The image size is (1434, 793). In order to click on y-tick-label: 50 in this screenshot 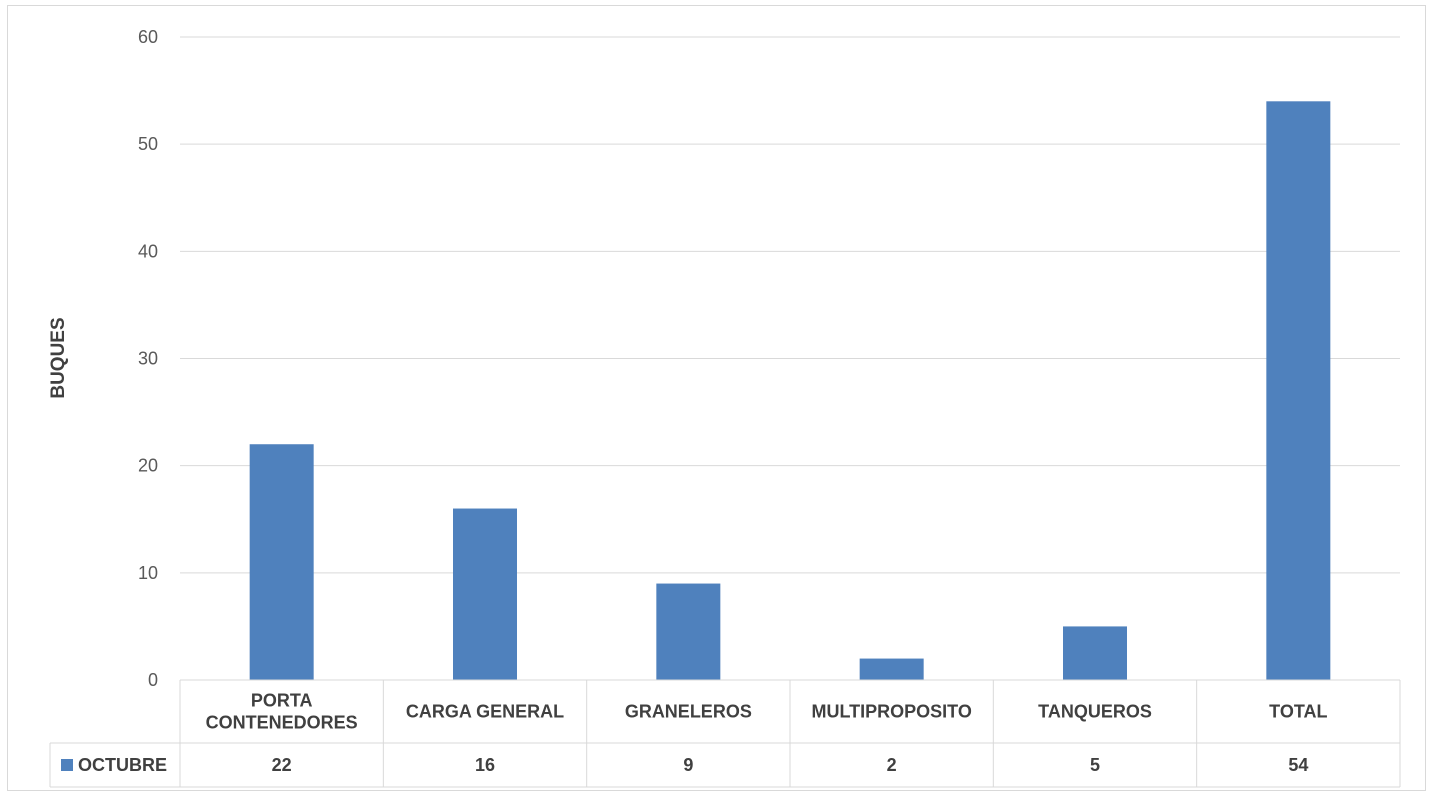, I will do `click(148, 144)`.